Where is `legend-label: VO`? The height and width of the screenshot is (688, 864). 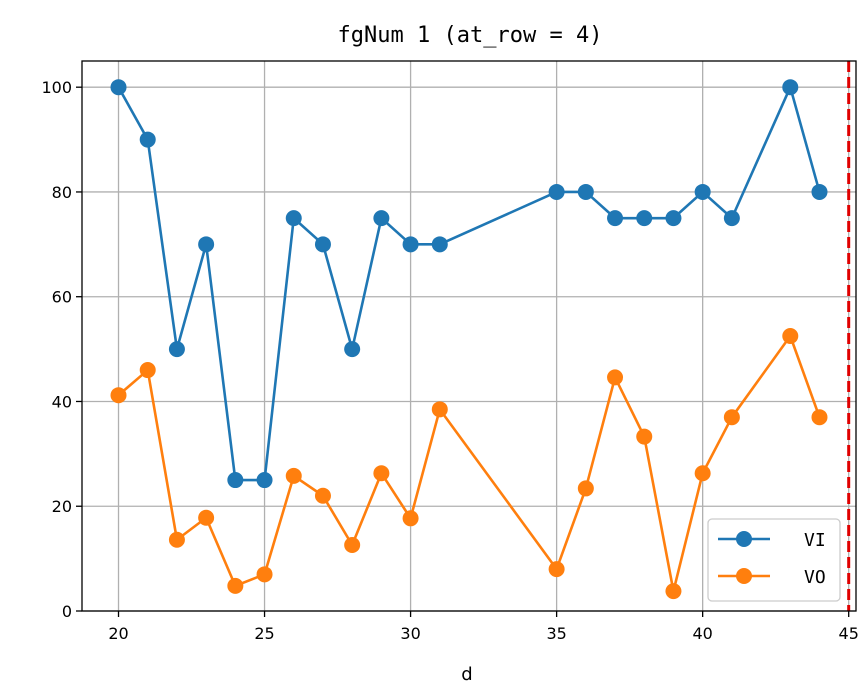
legend-label: VO is located at coordinates (815, 577).